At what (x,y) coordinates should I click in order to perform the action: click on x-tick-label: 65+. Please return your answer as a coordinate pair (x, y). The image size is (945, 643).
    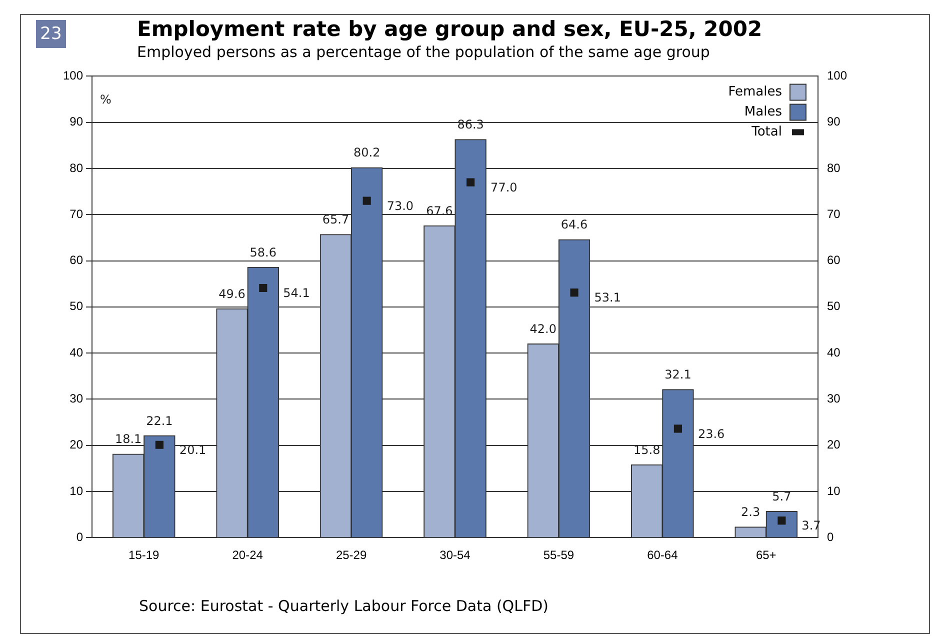
    Looking at the image, I should click on (766, 555).